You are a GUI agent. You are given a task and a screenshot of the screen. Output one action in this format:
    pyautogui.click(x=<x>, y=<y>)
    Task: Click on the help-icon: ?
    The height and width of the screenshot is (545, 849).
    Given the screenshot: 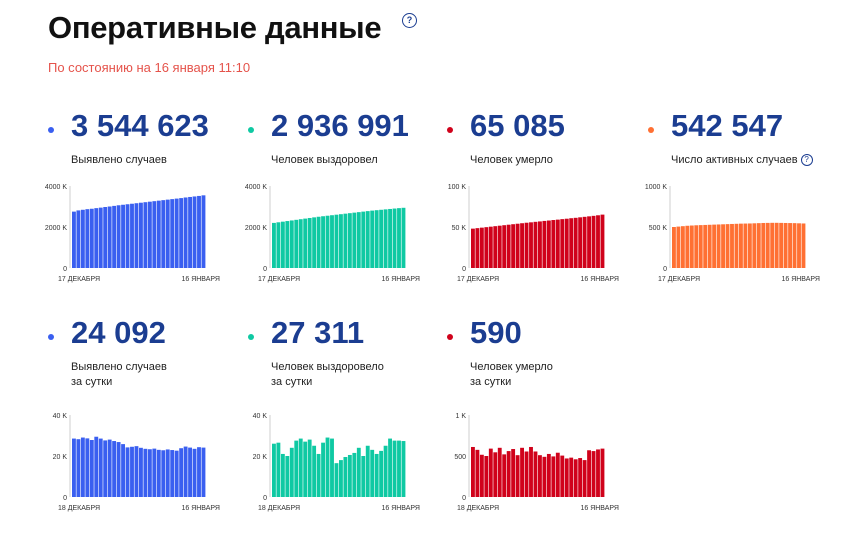 What is the action you would take?
    pyautogui.click(x=409, y=20)
    